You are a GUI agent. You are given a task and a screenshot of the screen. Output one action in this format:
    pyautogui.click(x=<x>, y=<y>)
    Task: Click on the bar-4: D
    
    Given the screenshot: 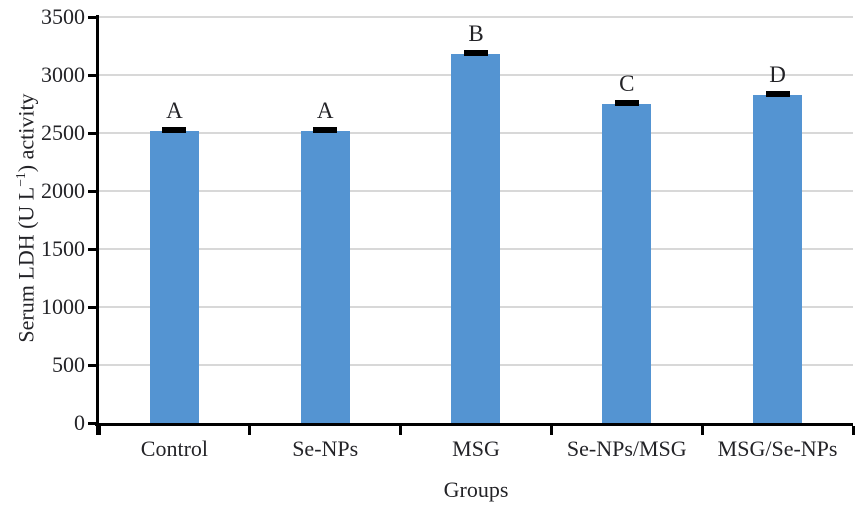 What is the action you would take?
    pyautogui.click(x=778, y=243)
    